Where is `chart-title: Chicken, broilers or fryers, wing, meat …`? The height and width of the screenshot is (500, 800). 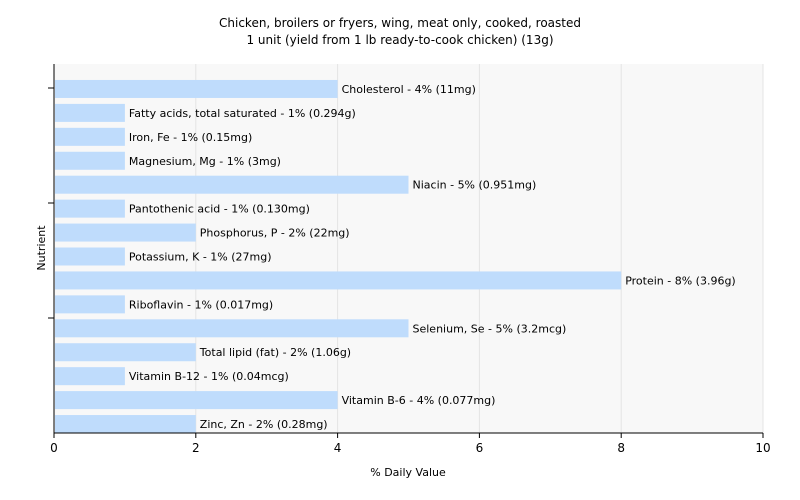
chart-title: Chicken, broilers or fryers, wing, meat … is located at coordinates (400, 23).